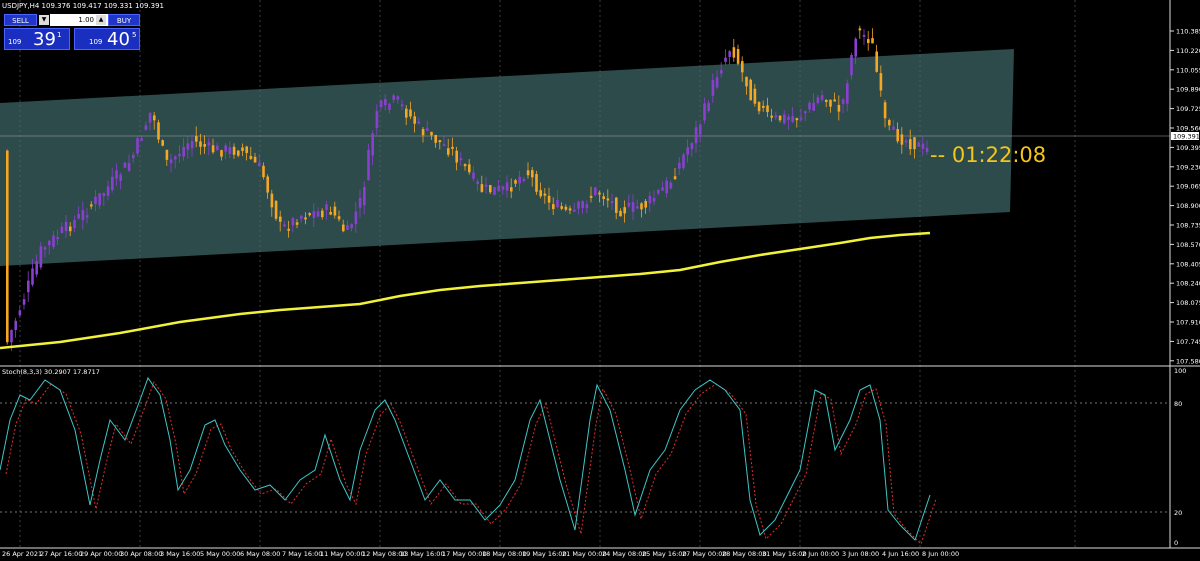 The image size is (1200, 561). I want to click on buy-price-box: 109 40 5, so click(107, 39).